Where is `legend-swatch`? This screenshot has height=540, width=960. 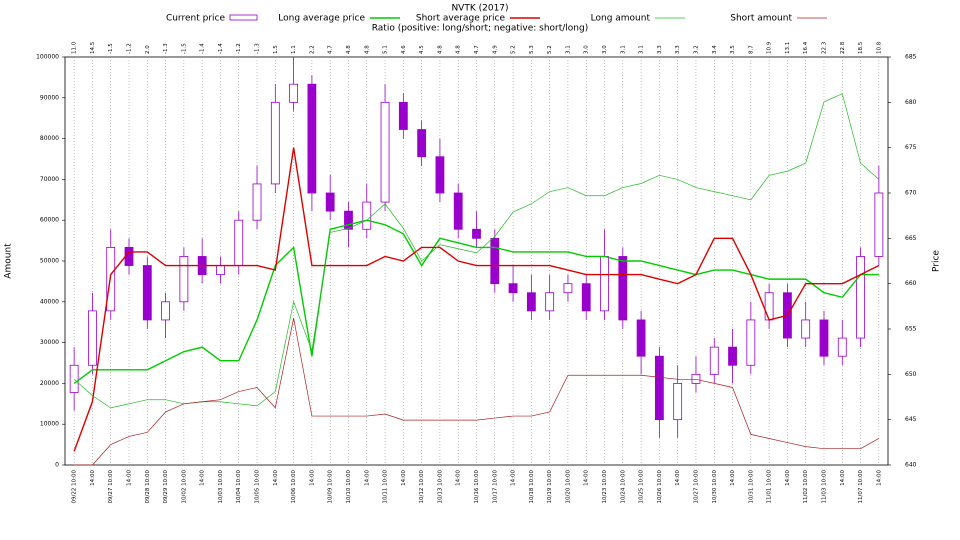 legend-swatch is located at coordinates (243, 17).